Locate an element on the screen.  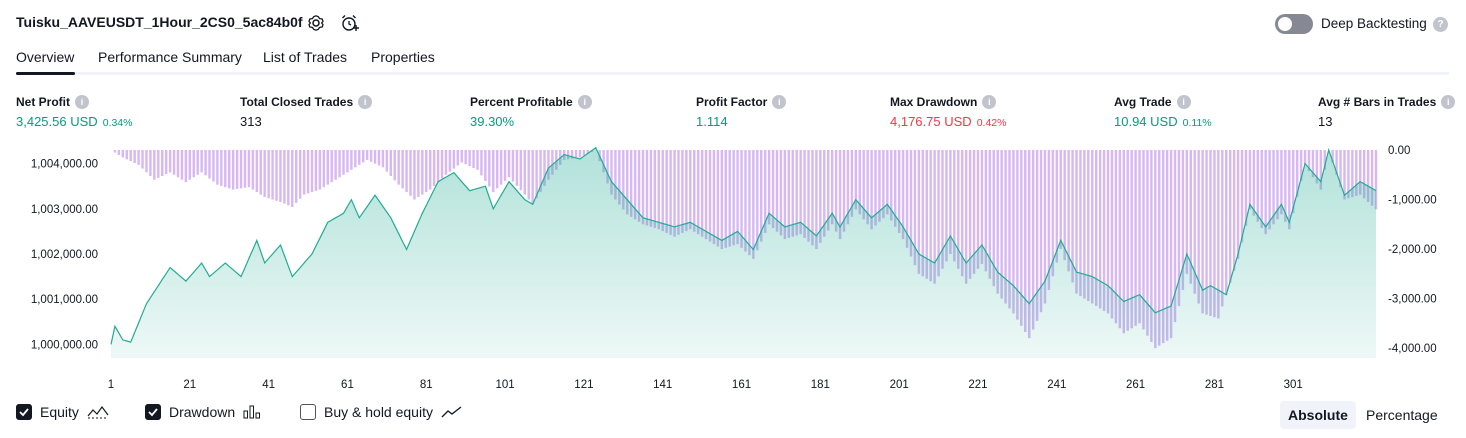
tab-list-of-trades: List of Trades is located at coordinates (305, 57).